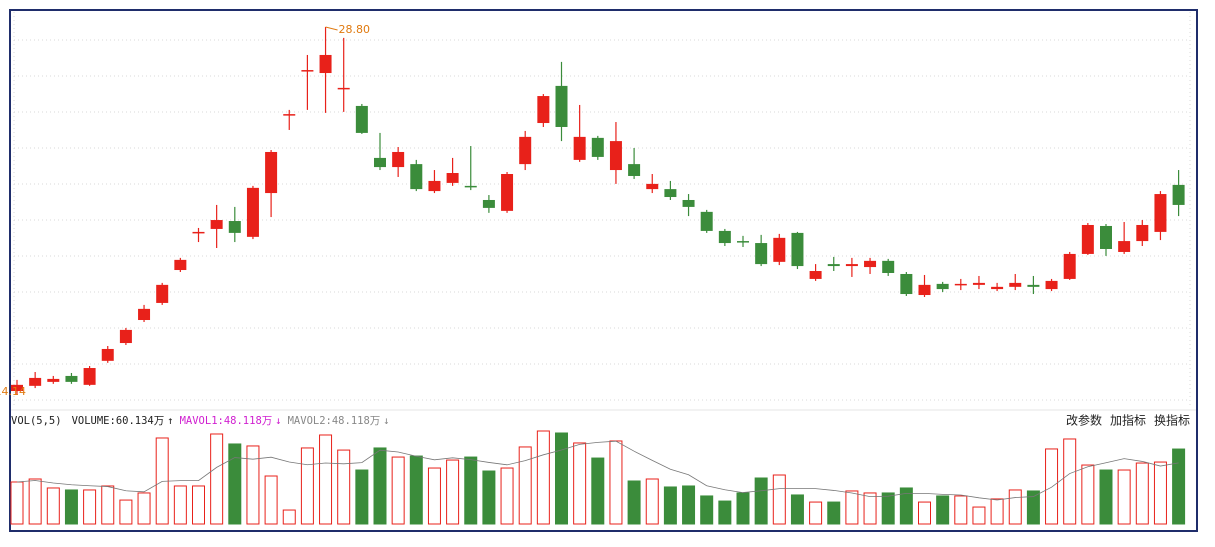 Image resolution: width=1215 pixels, height=547 pixels. Describe the element at coordinates (36, 421) in the screenshot. I see `header-indicator: VOL(5,5)` at that location.